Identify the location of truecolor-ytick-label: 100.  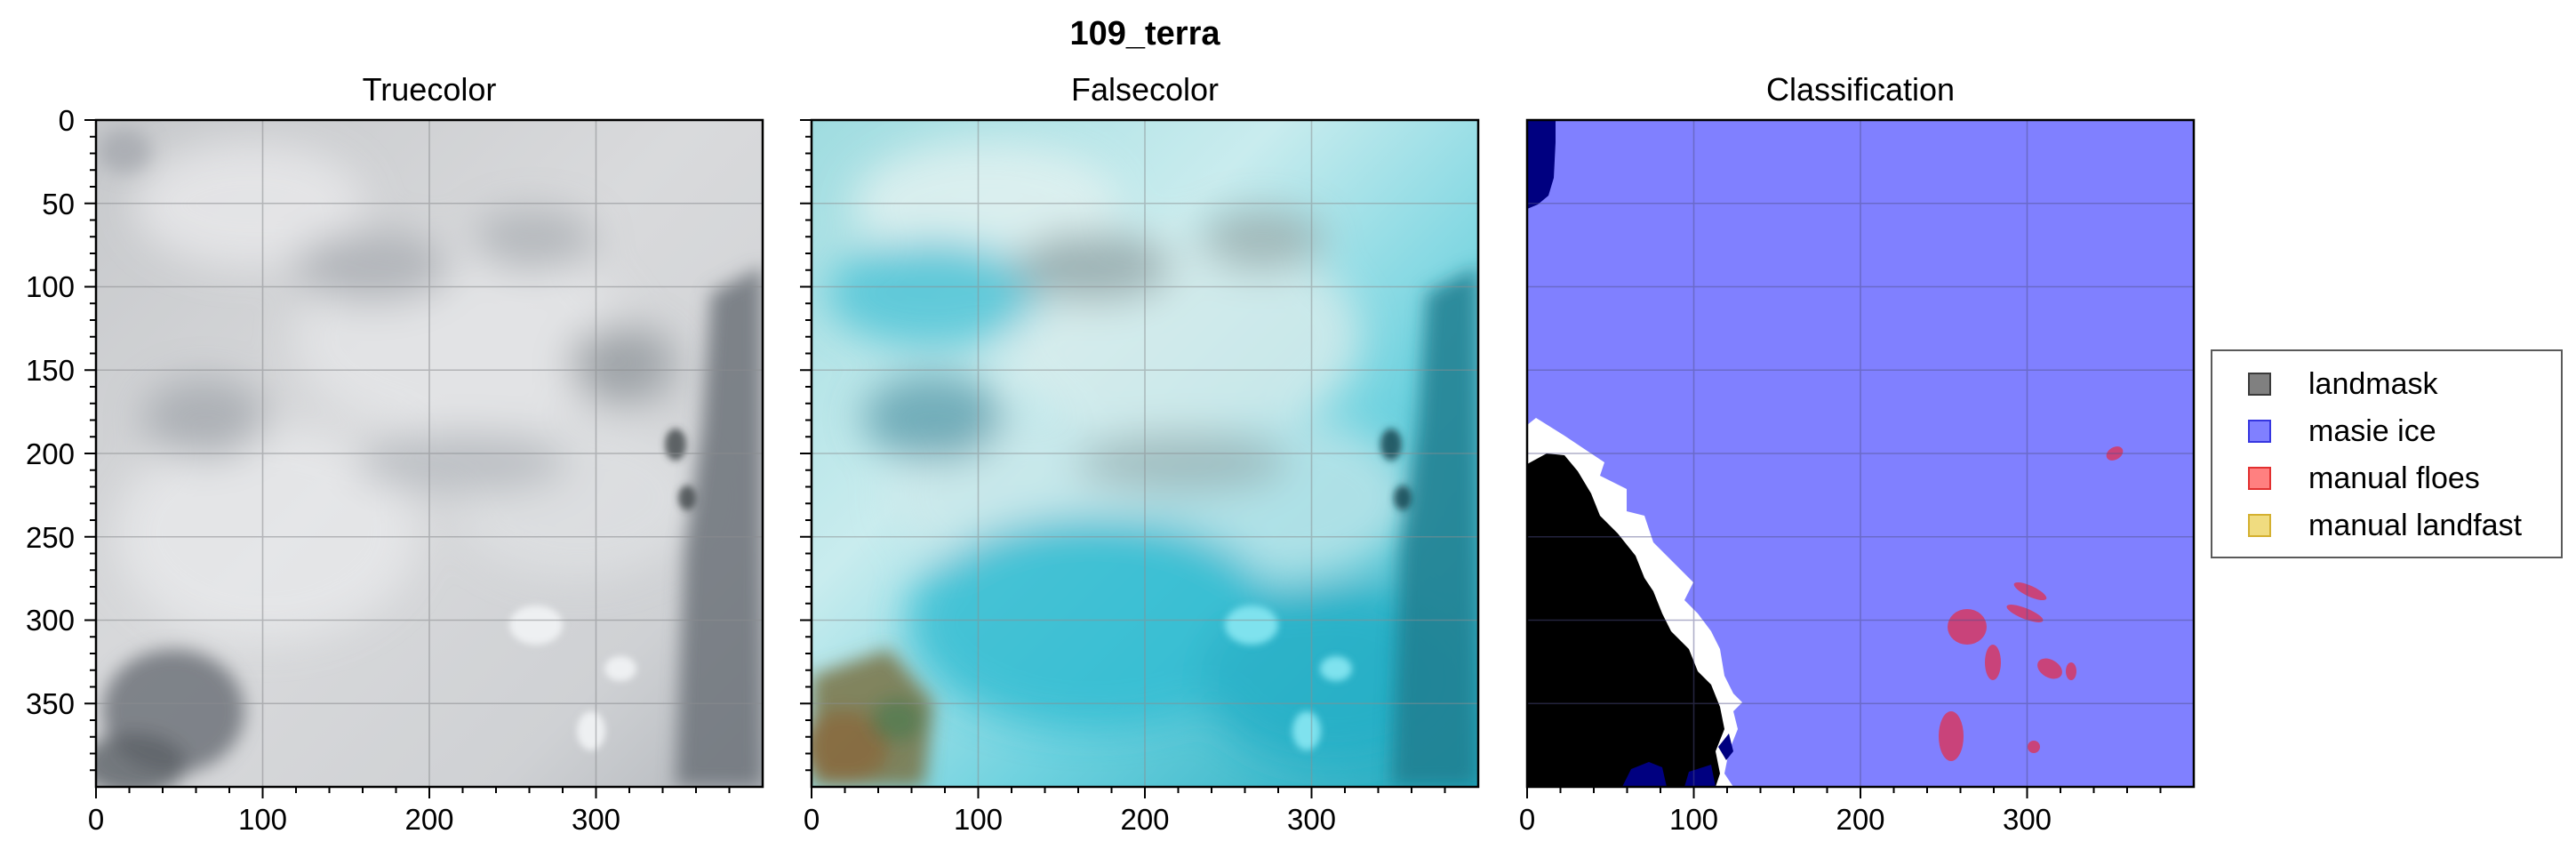
(50, 286).